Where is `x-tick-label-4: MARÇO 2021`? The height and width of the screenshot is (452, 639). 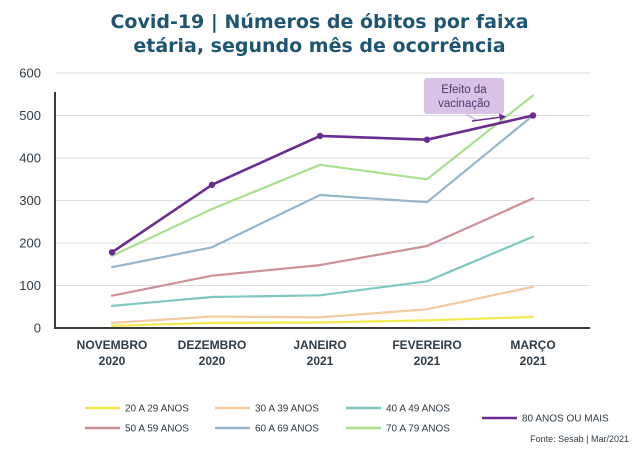 x-tick-label-4: MARÇO 2021 is located at coordinates (532, 353).